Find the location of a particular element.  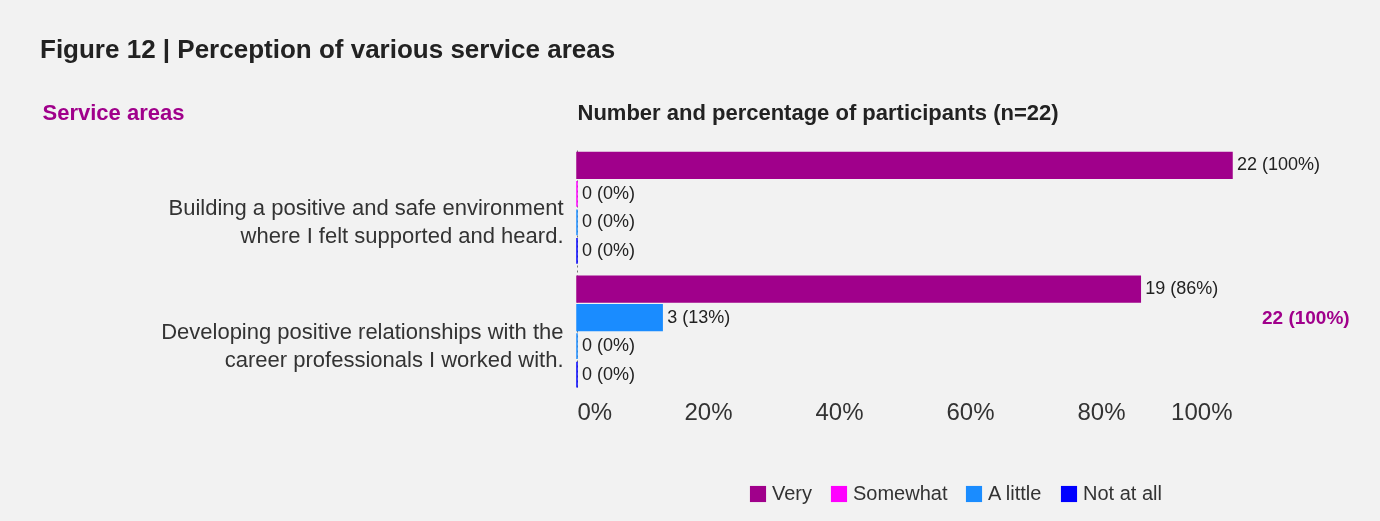

data-label: 19 (86%) is located at coordinates (1182, 288).